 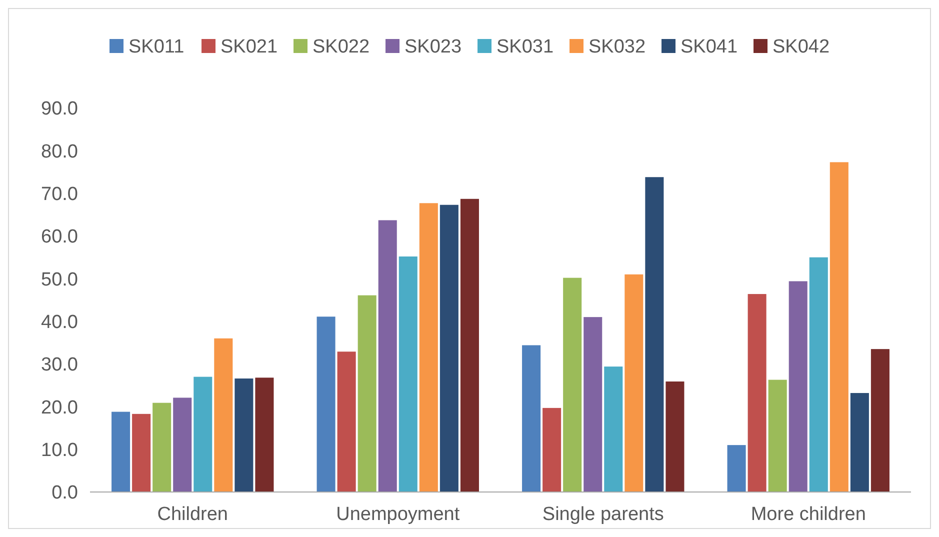 What do you see at coordinates (433, 47) in the screenshot?
I see `legend-label: SK023` at bounding box center [433, 47].